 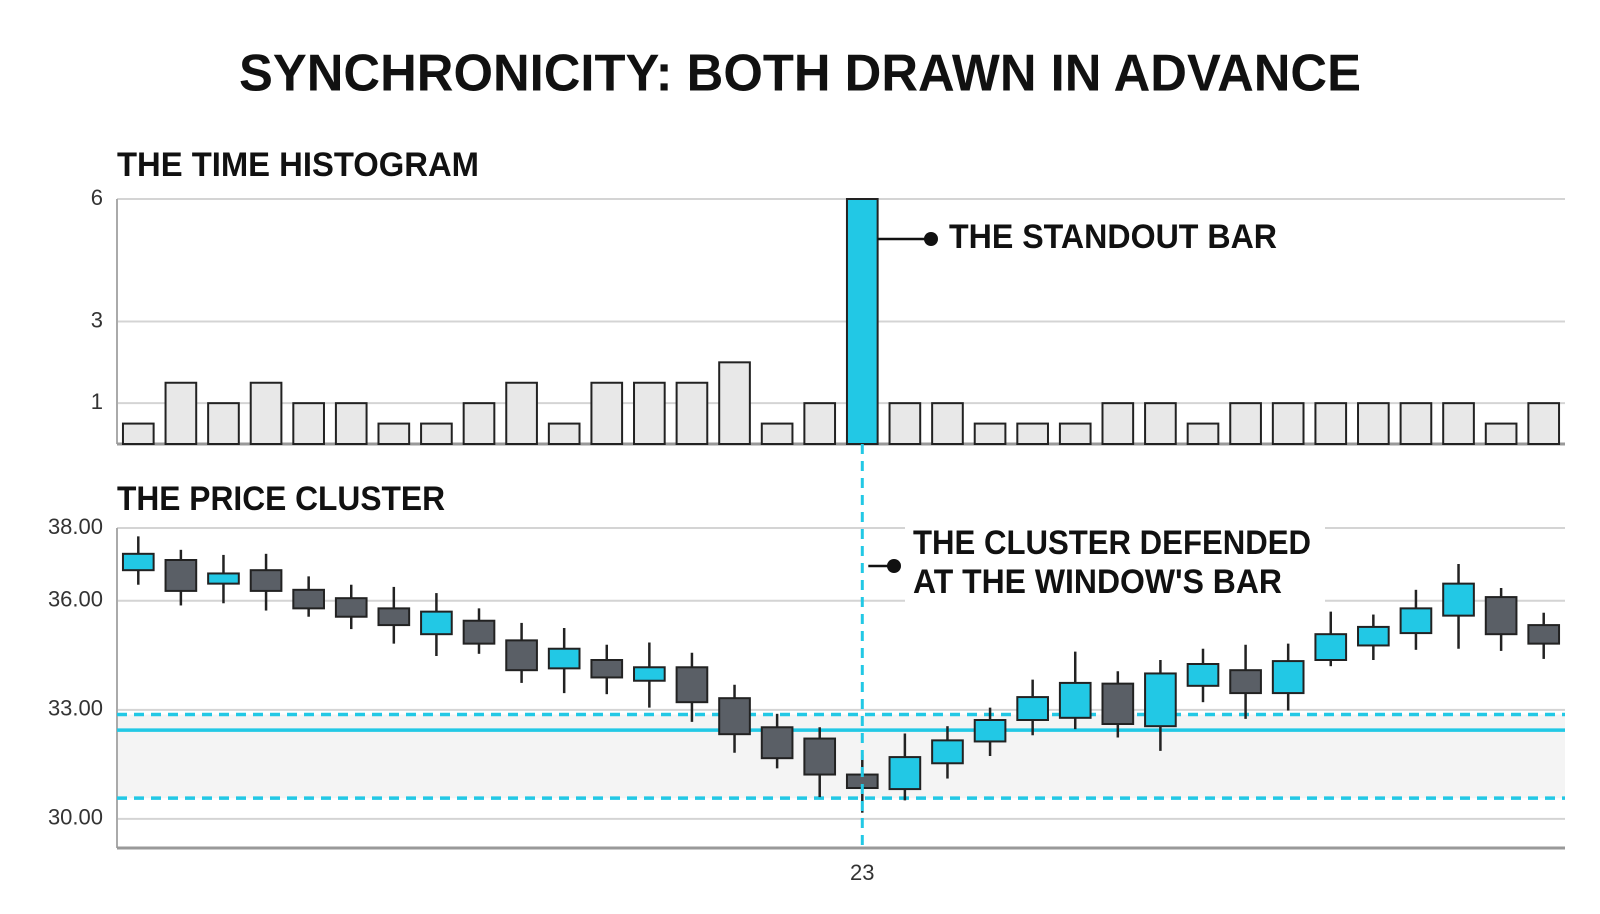 I want to click on panel-title: THE TIME HISTOGRAM, so click(x=298, y=165).